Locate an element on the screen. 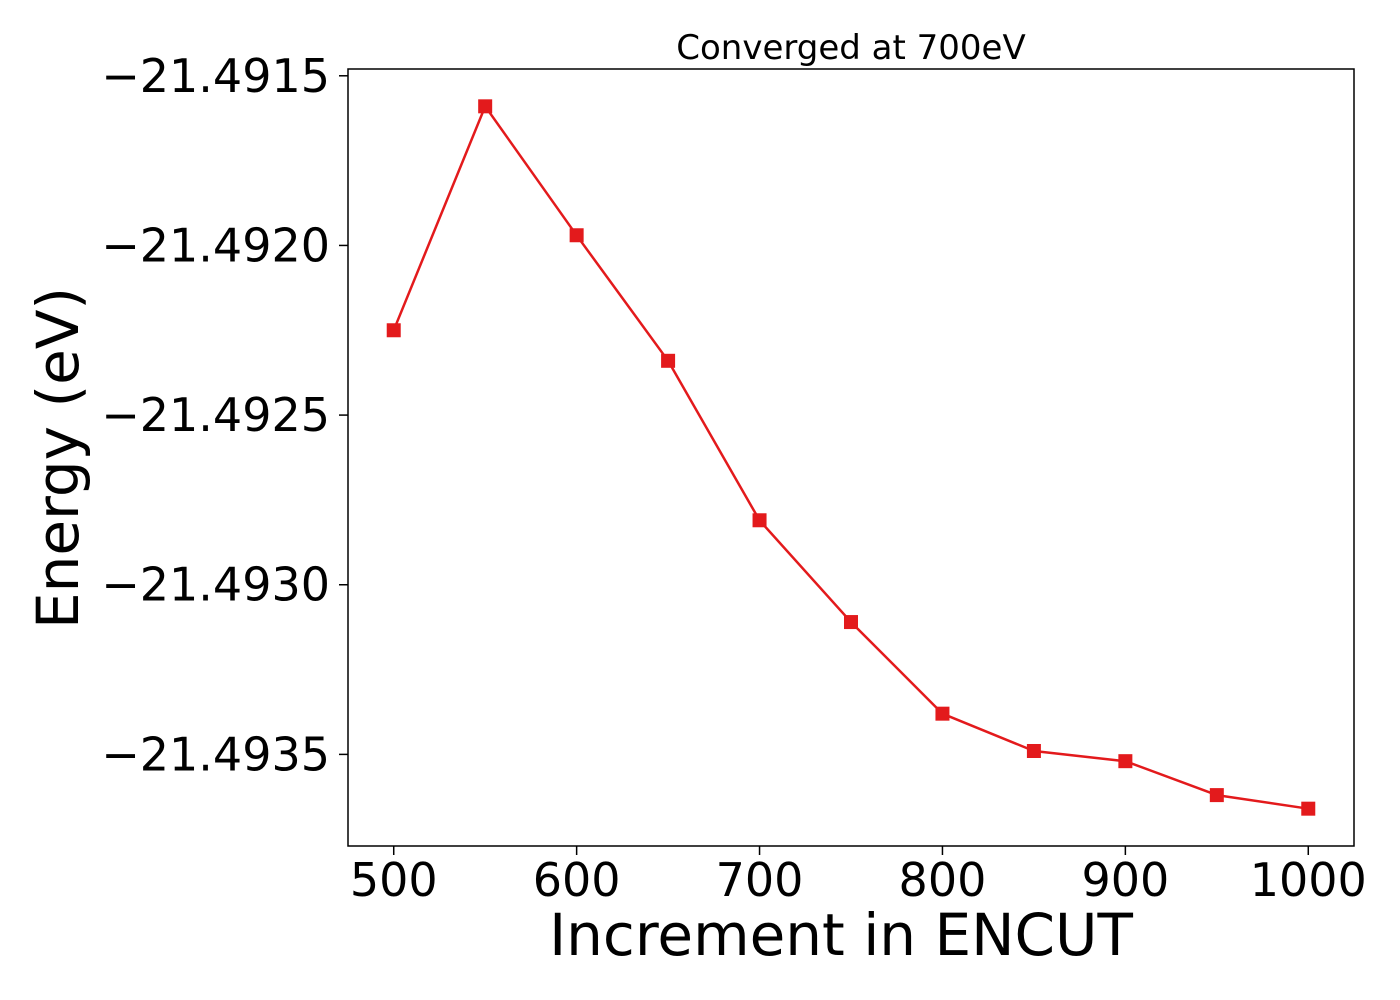 The height and width of the screenshot is (1000, 1400). y-tick-label: −21.4915 is located at coordinates (215, 76).